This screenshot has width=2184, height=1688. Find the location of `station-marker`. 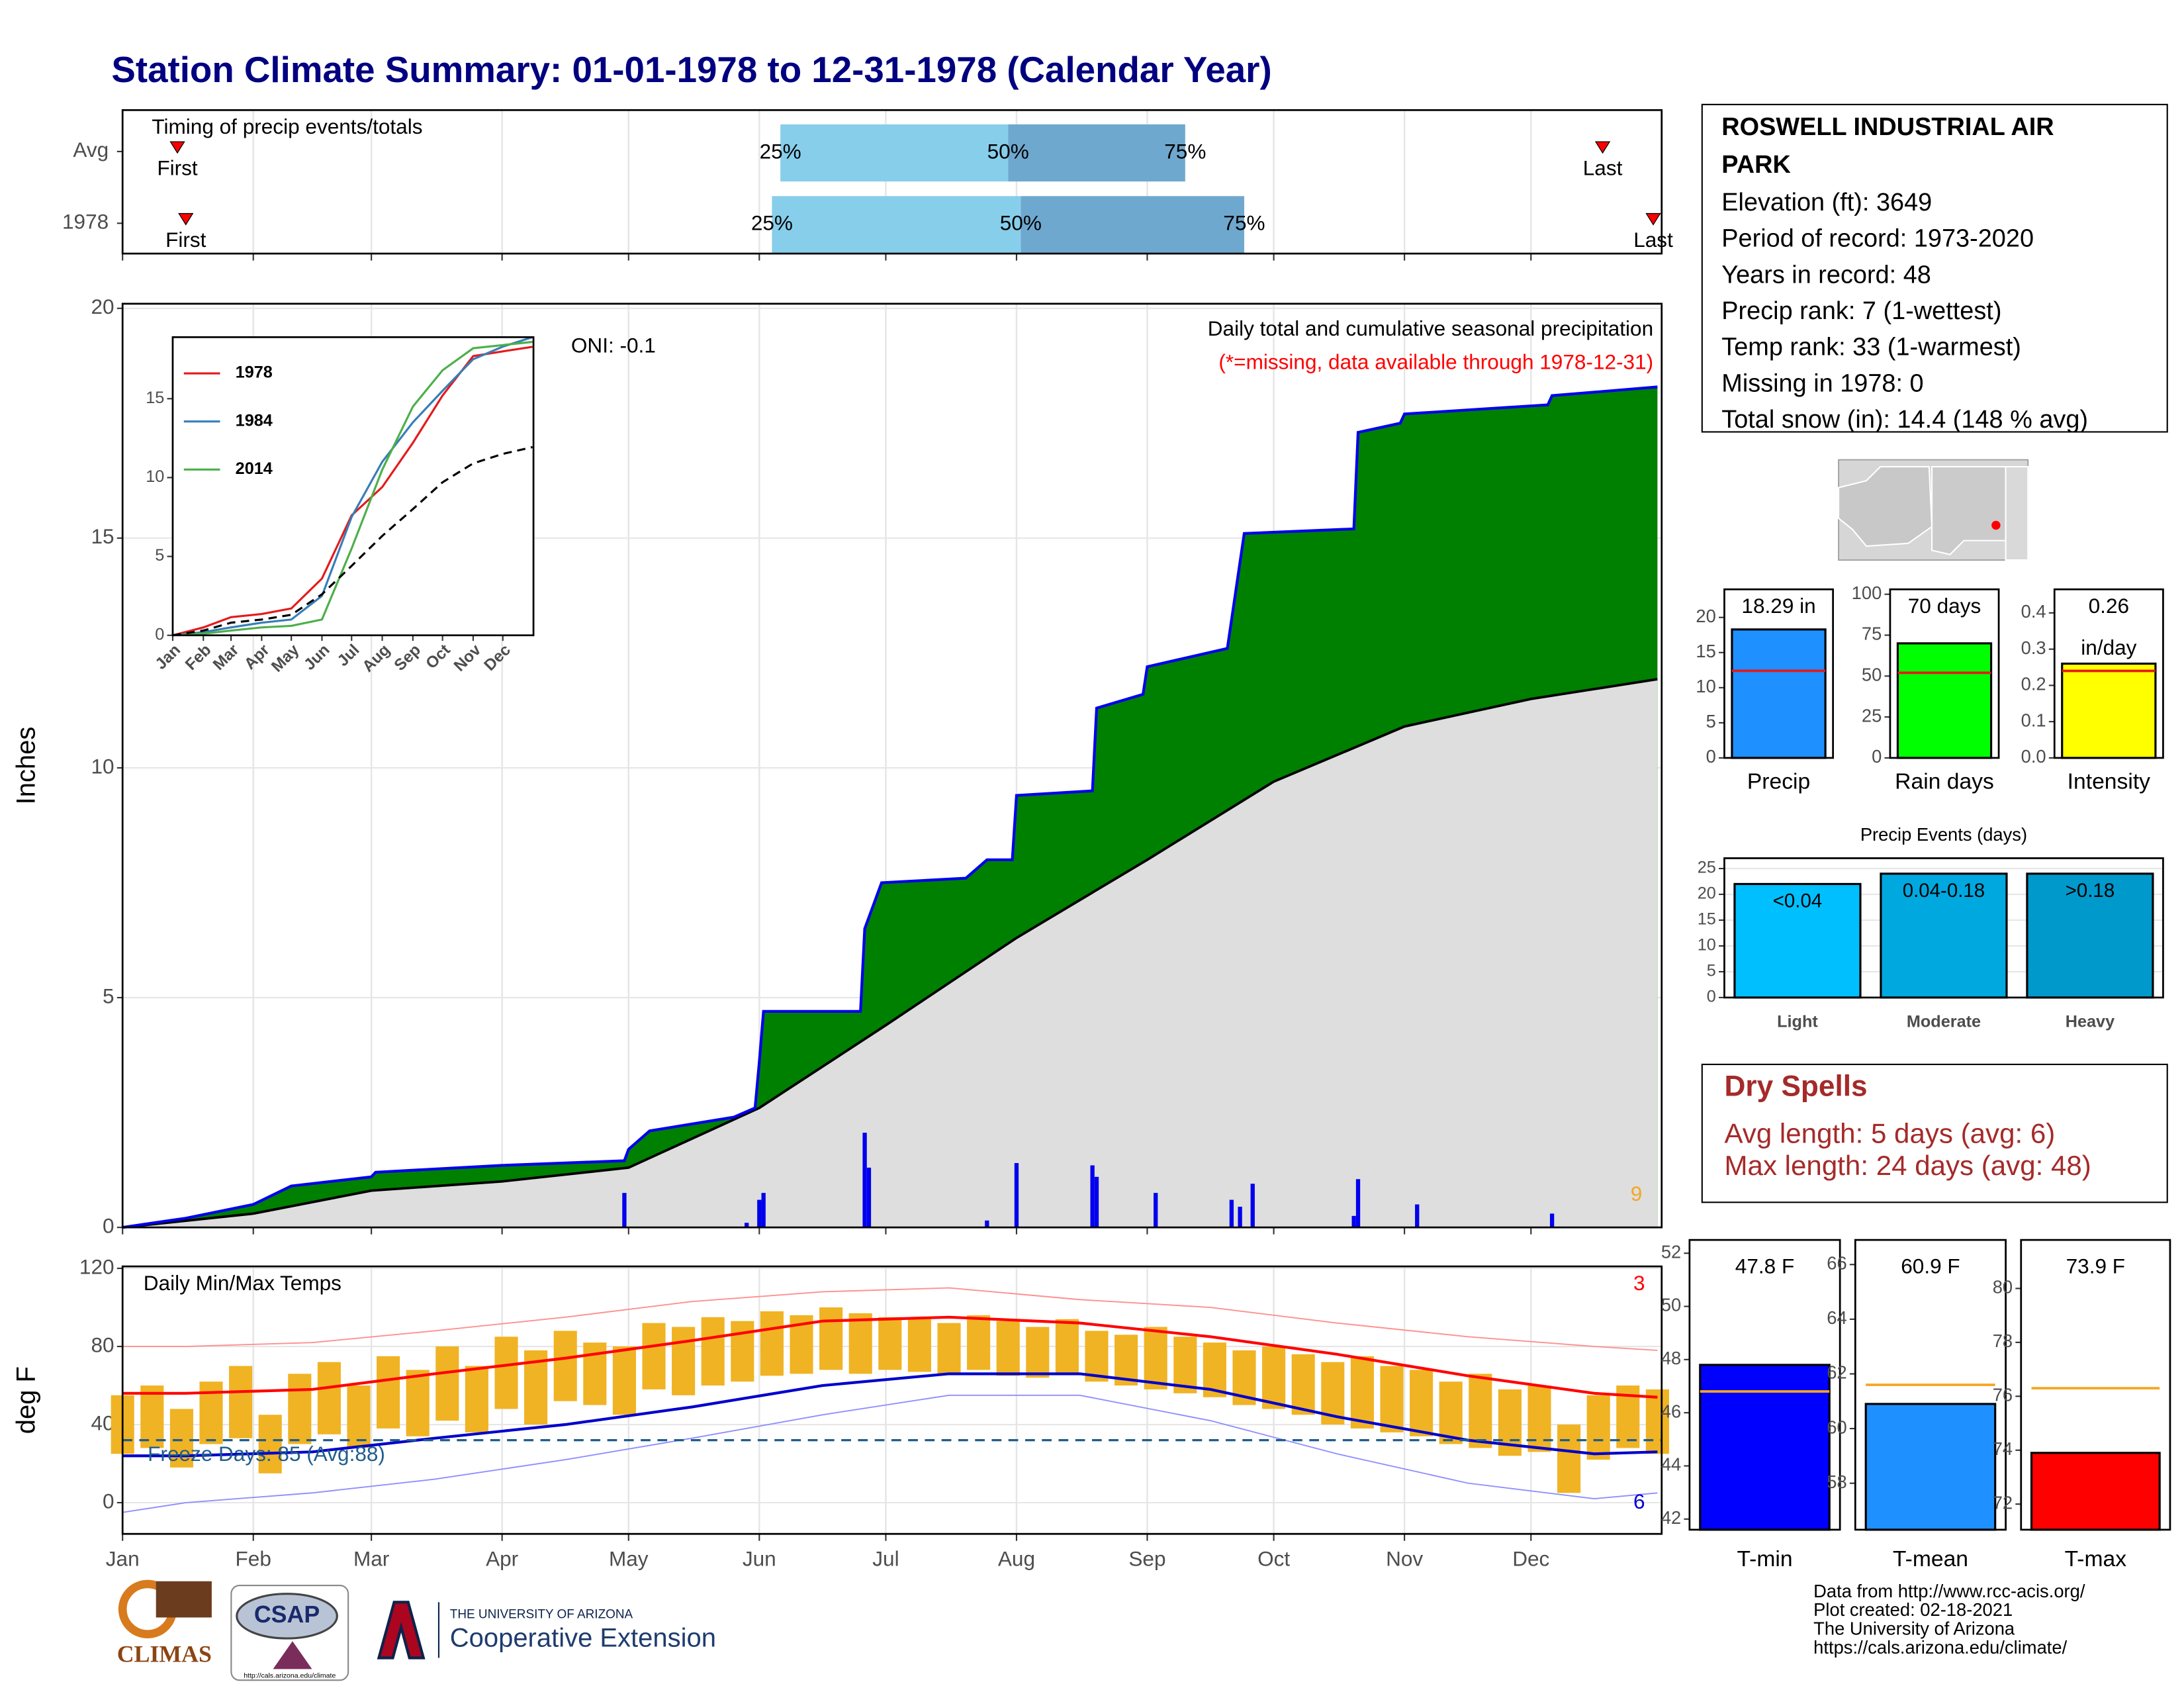

station-marker is located at coordinates (1996, 525).